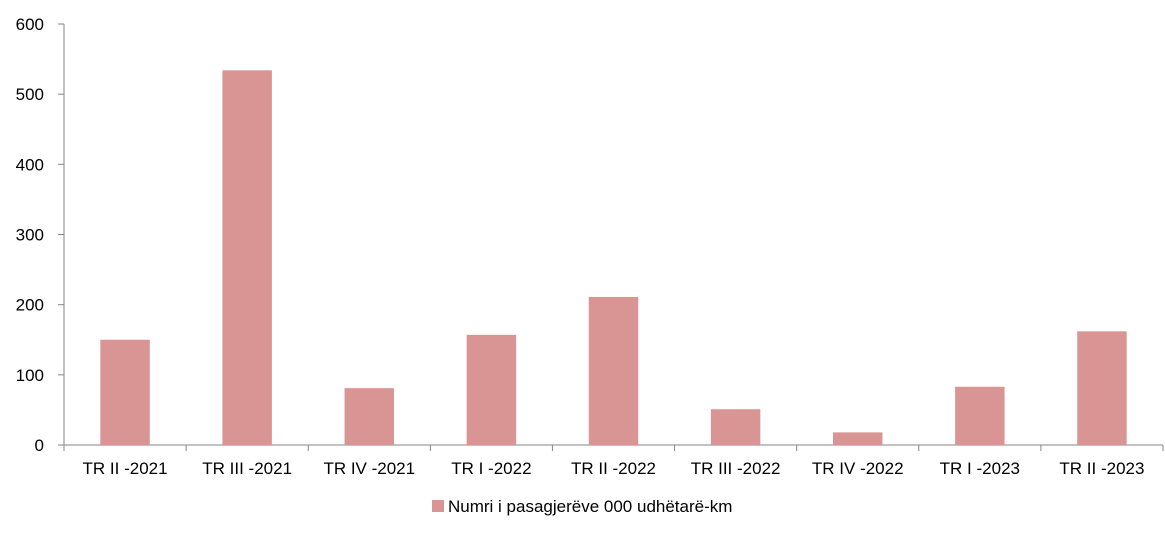 This screenshot has width=1165, height=547. Describe the element at coordinates (30, 164) in the screenshot. I see `y-tick-label: 400` at that location.